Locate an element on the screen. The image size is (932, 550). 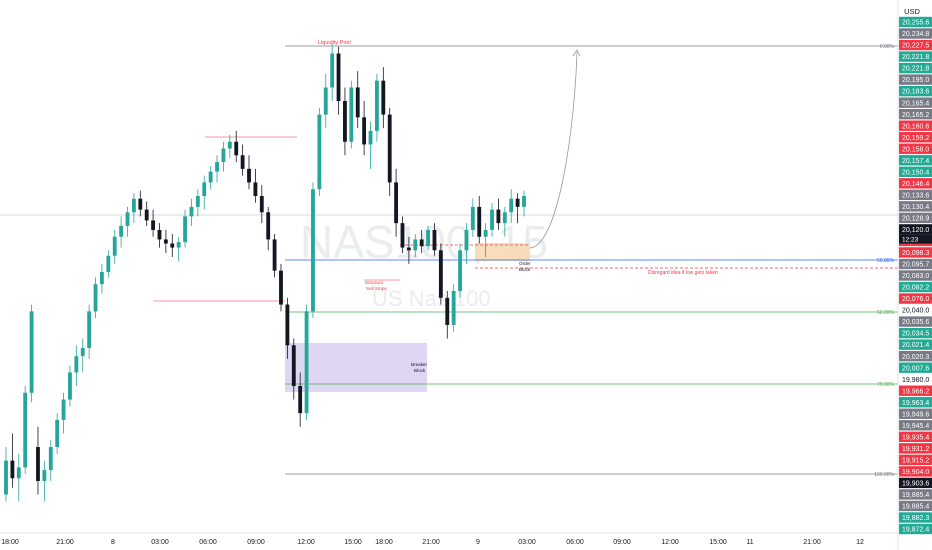
projection-curve is located at coordinates (553, 150).